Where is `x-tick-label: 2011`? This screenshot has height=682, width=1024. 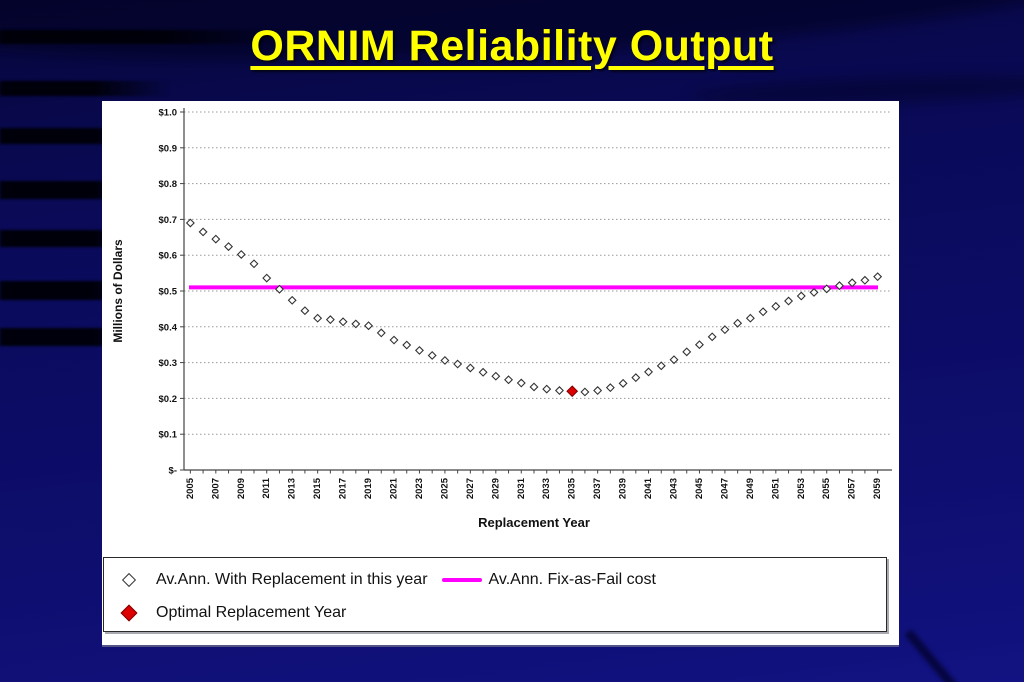
x-tick-label: 2011 is located at coordinates (266, 487).